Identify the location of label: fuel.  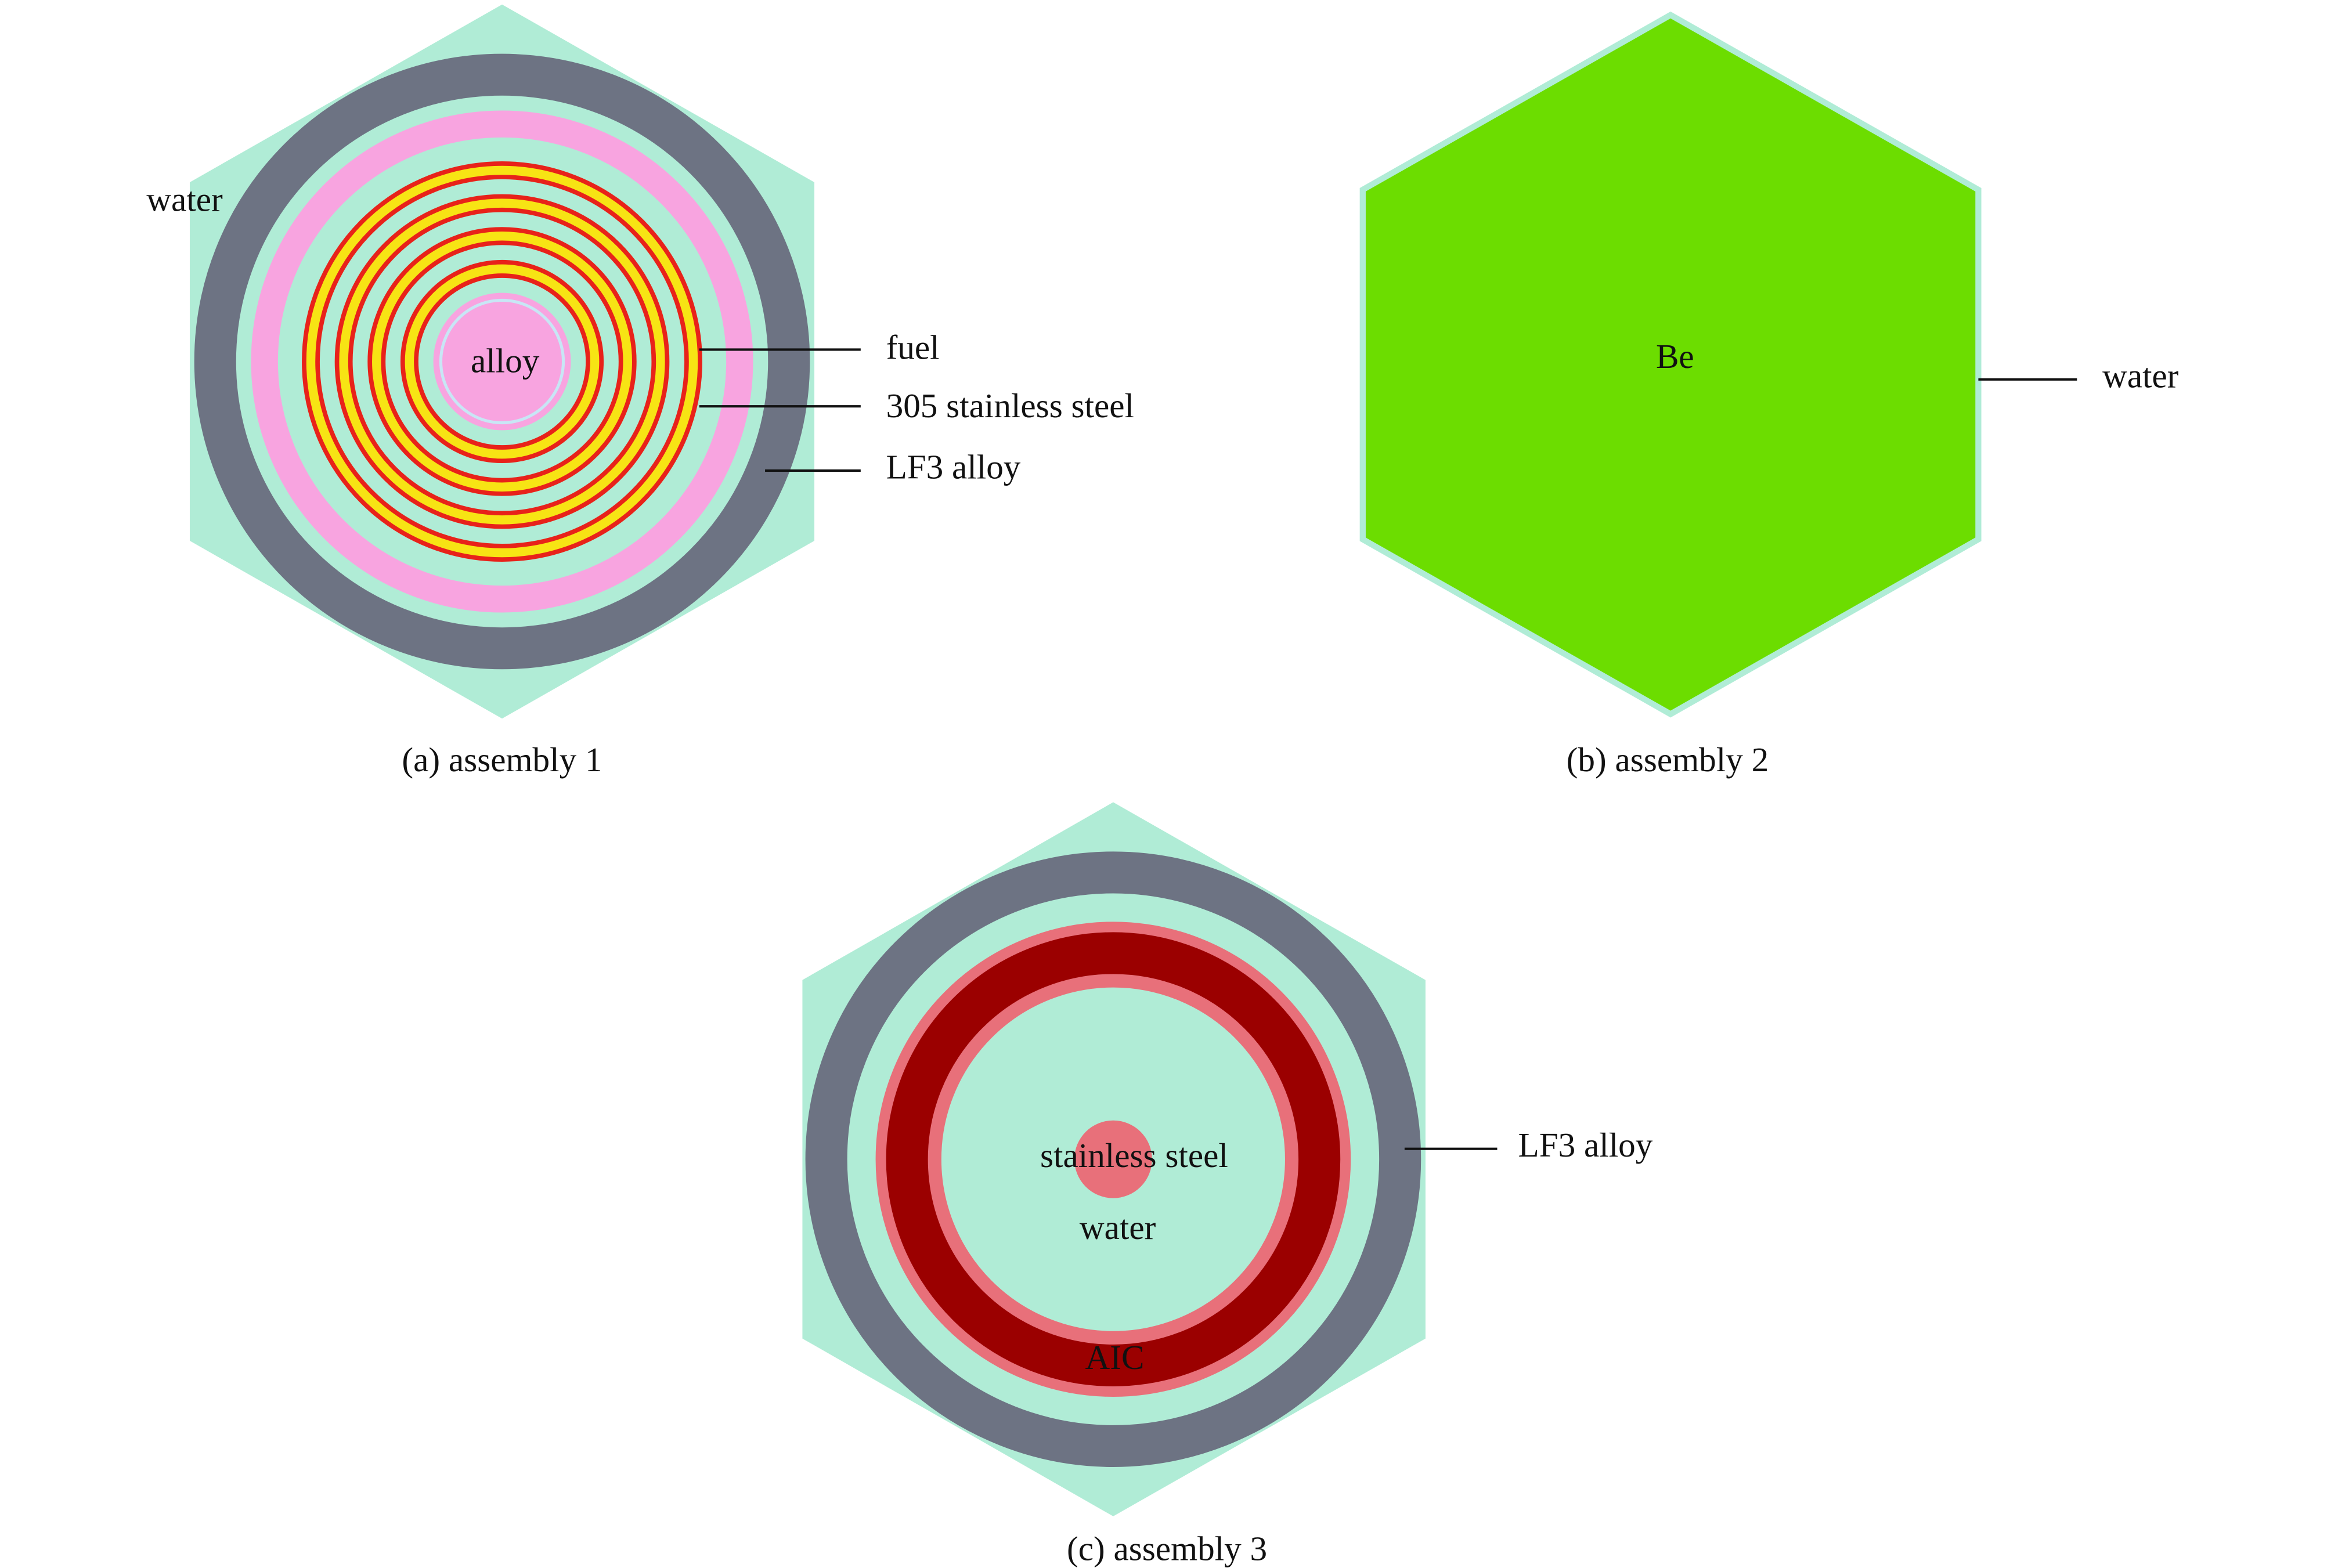
(913, 347).